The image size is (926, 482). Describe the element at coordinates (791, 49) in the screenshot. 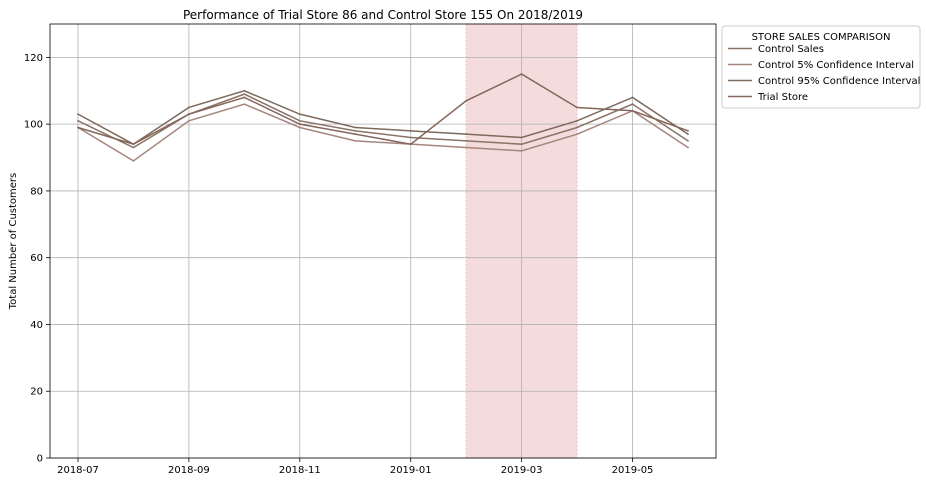

I see `legend-label: Control Sales` at that location.